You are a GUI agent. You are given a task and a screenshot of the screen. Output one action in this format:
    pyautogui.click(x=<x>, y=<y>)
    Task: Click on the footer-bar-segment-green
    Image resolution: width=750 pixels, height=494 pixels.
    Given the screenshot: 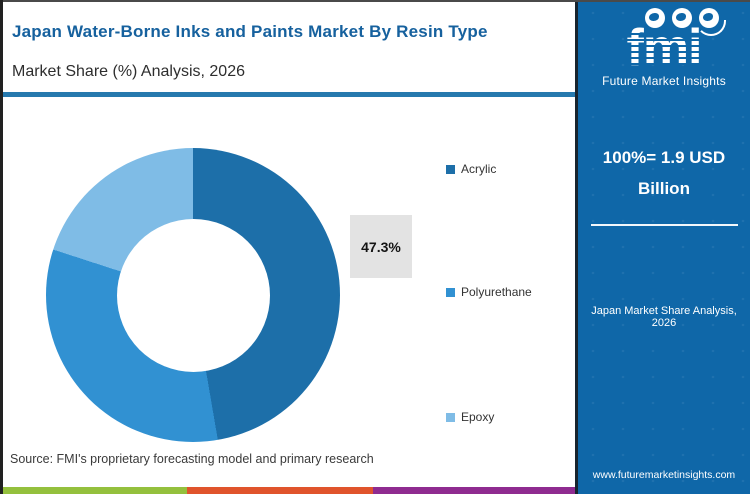 What is the action you would take?
    pyautogui.click(x=94, y=490)
    